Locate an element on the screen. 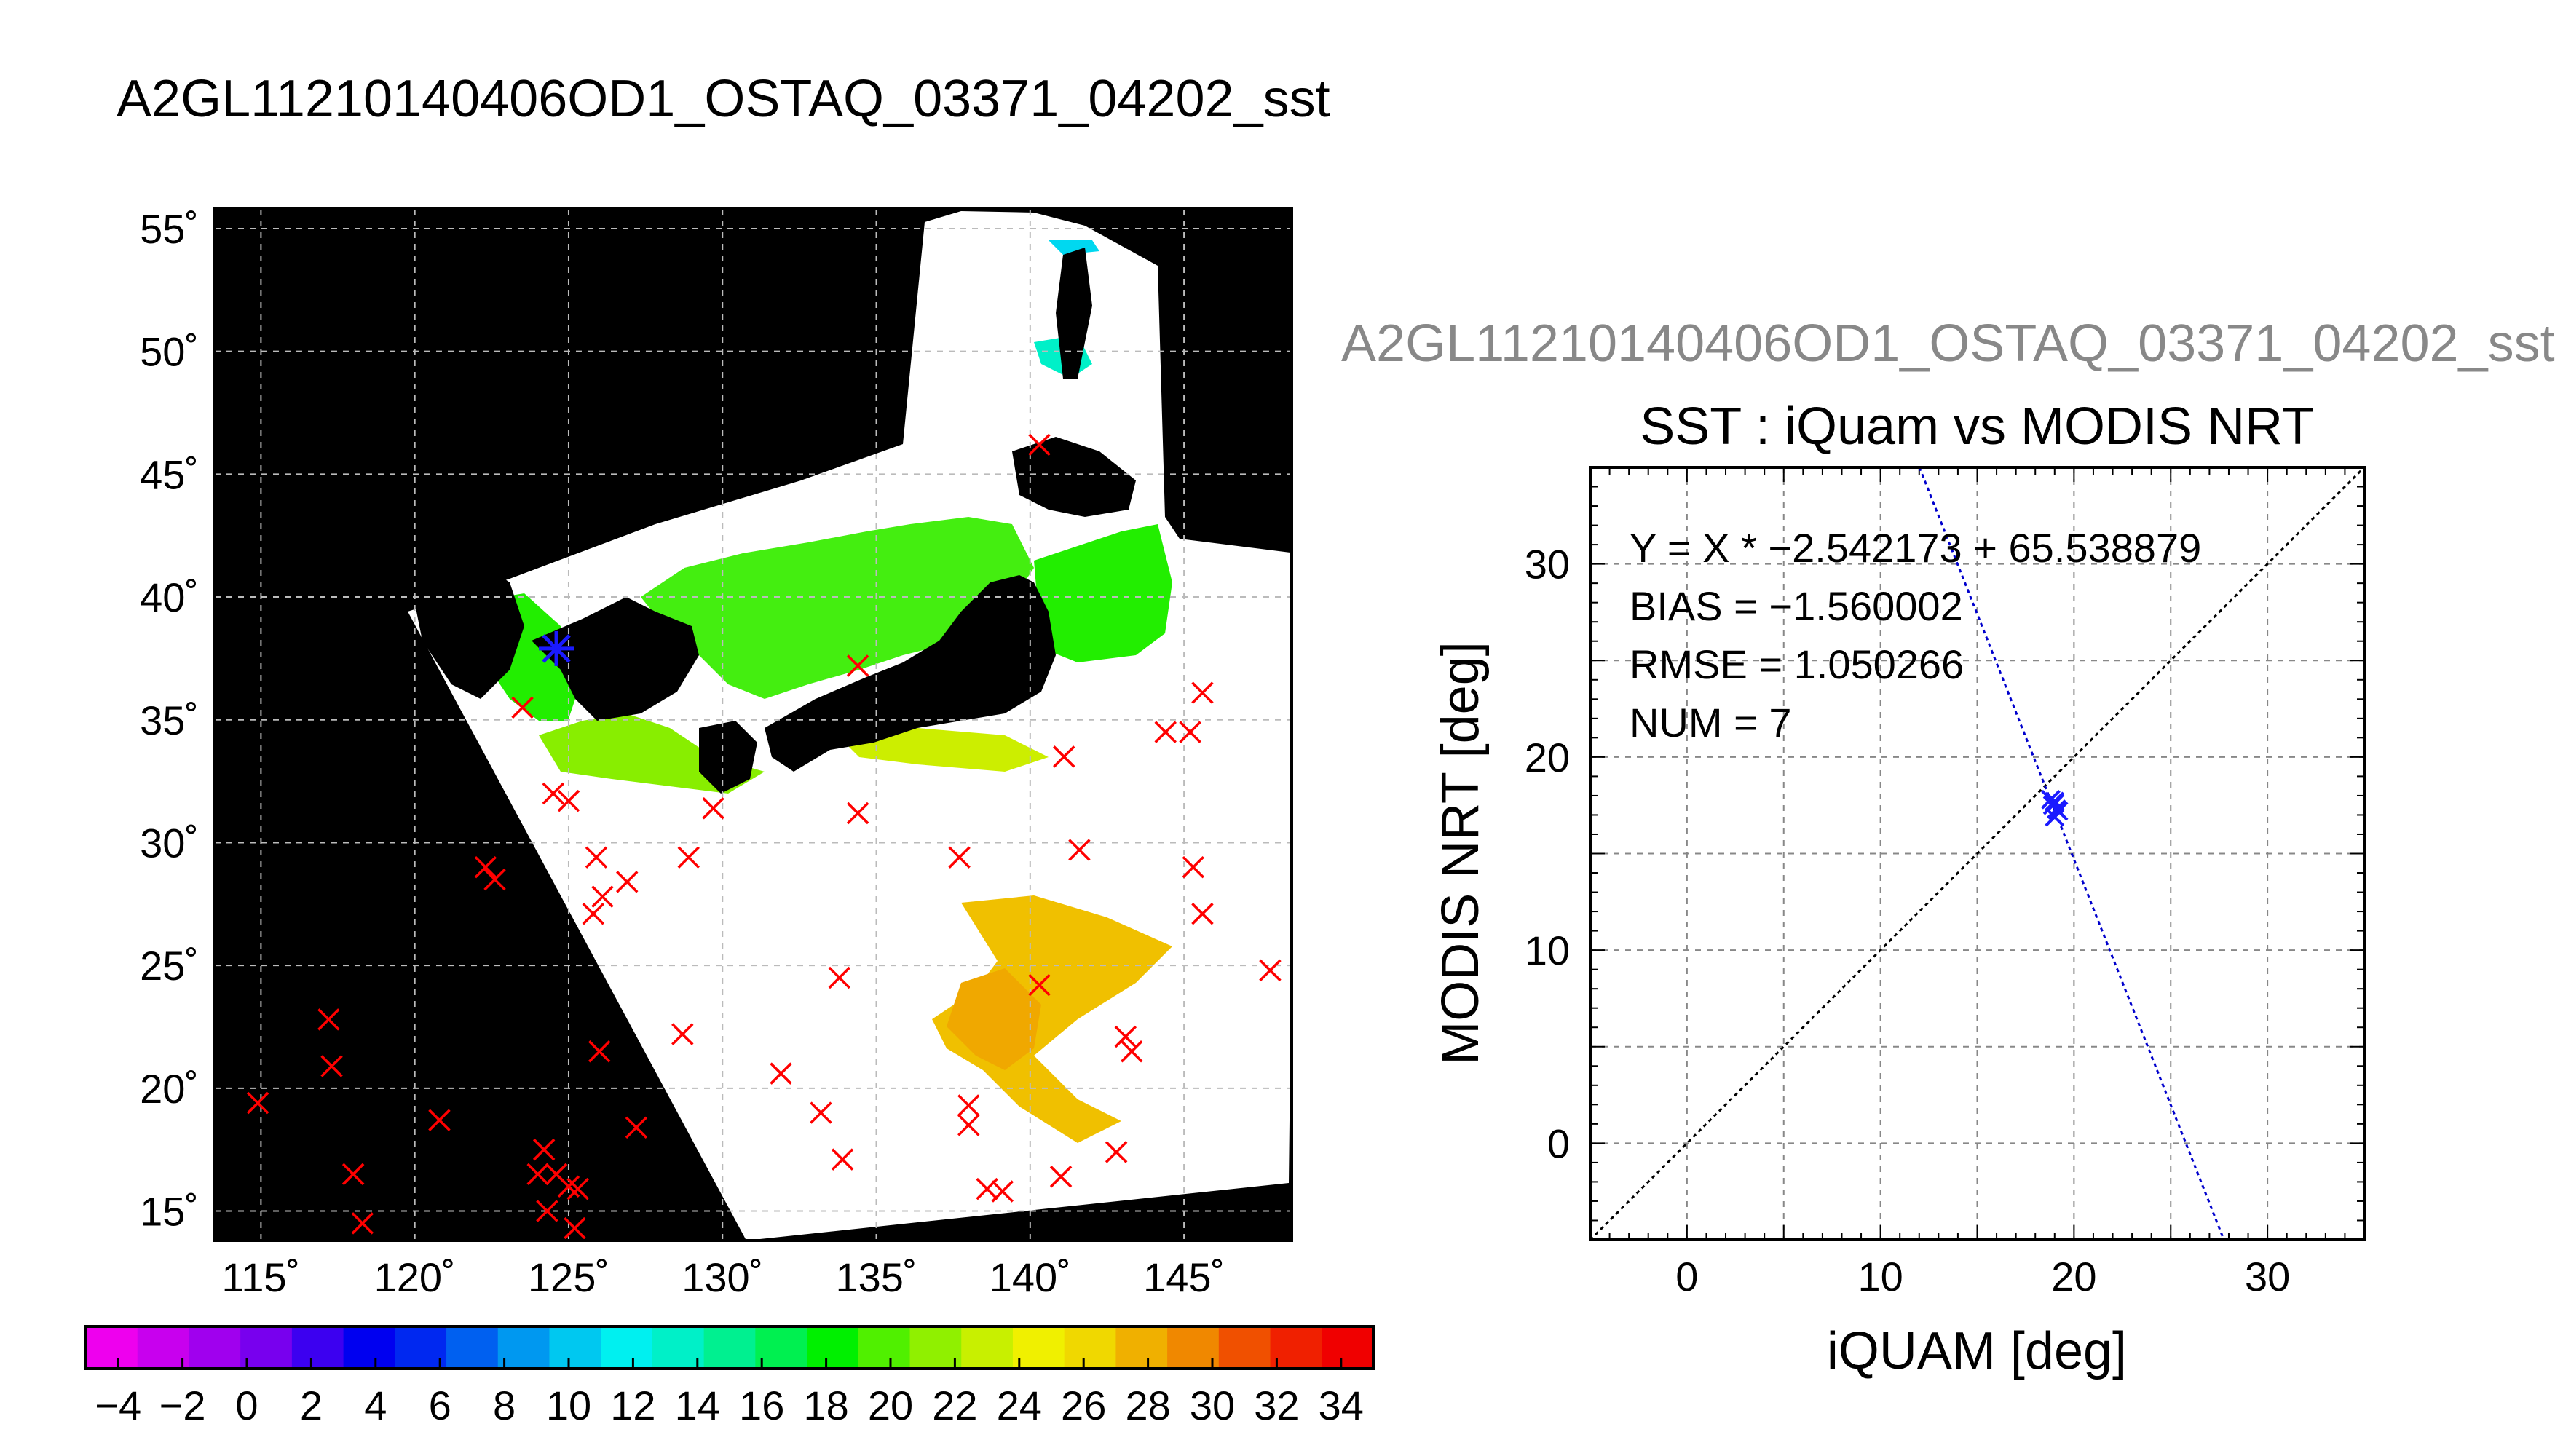 The image size is (2555, 1456). colorbar-tick-label: 0 is located at coordinates (246, 1405).